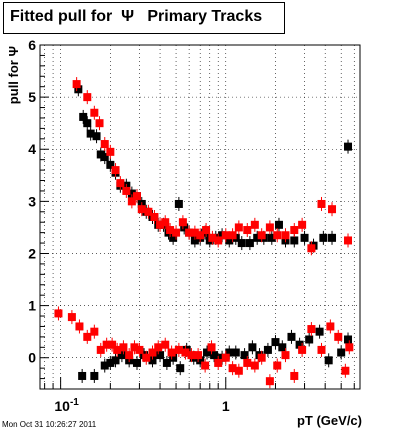 This screenshot has height=433, width=400. I want to click on y-tick-label: 1, so click(32, 306).